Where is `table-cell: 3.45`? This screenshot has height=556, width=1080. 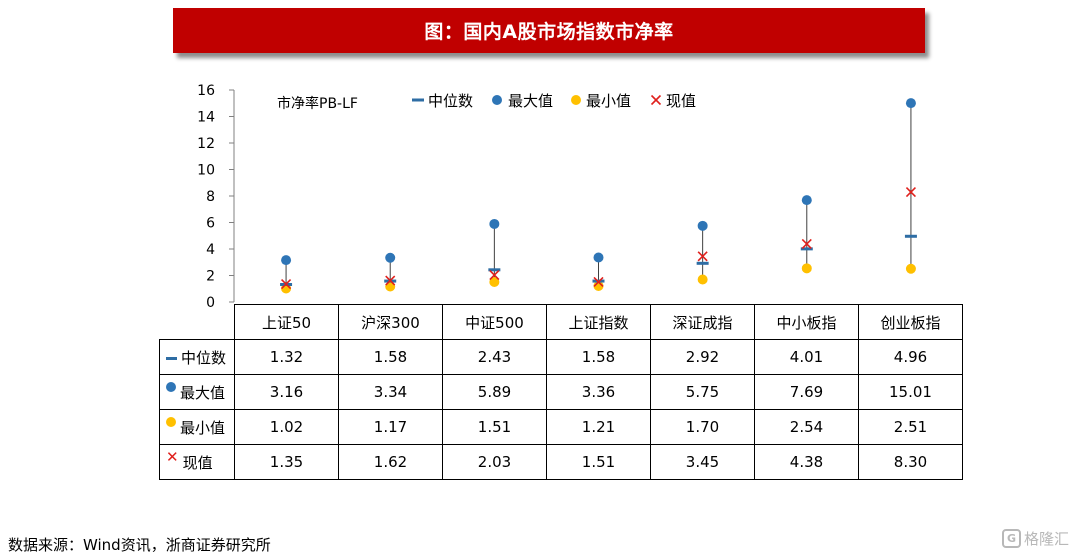
table-cell: 3.45 is located at coordinates (702, 462).